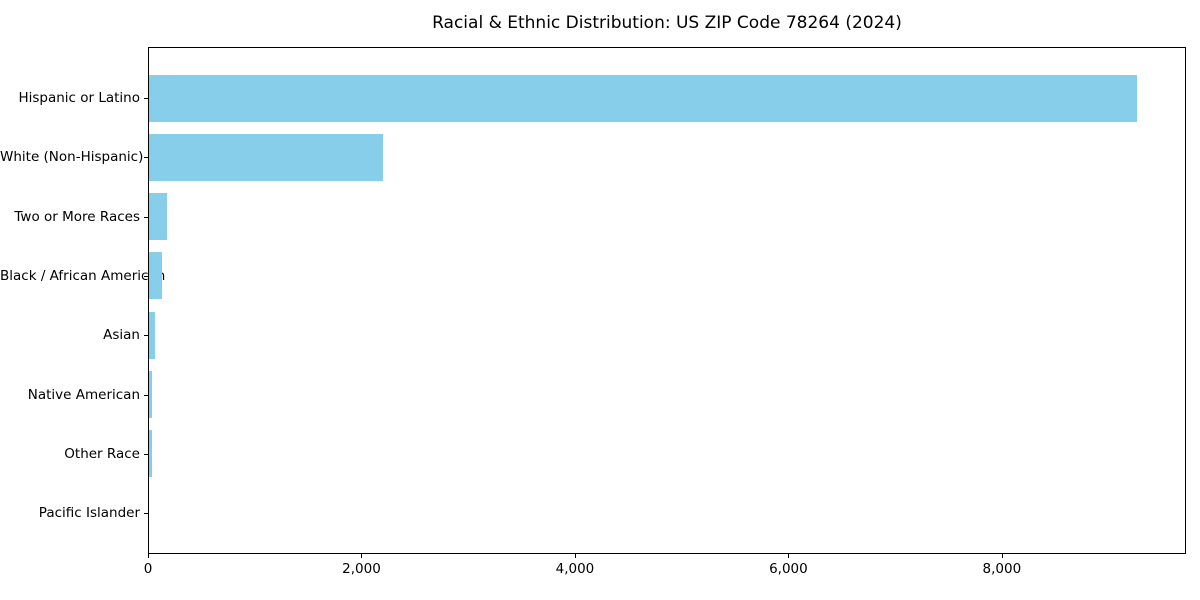 This screenshot has width=1200, height=600. What do you see at coordinates (146, 158) in the screenshot?
I see `y-tick-mark-white-non-hispanic` at bounding box center [146, 158].